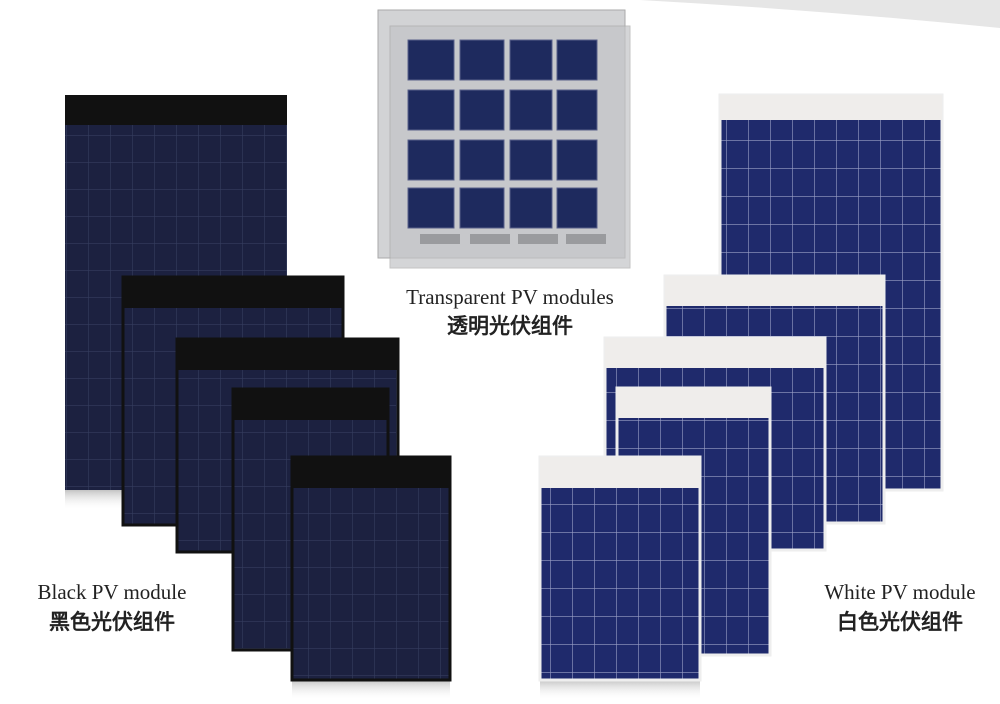 This screenshot has width=1000, height=704. Describe the element at coordinates (510, 326) in the screenshot. I see `transparent-label-zh: 透明光伏组件` at that location.